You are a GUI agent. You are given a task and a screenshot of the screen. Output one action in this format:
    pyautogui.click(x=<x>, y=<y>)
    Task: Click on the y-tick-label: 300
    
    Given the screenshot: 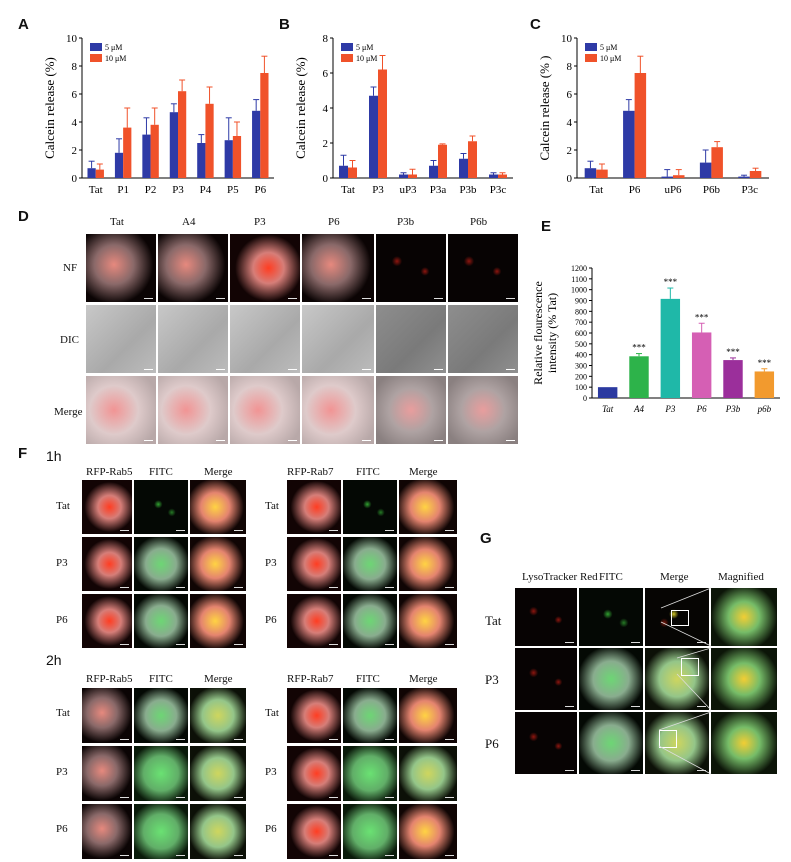 What is the action you would take?
    pyautogui.click(x=581, y=366)
    